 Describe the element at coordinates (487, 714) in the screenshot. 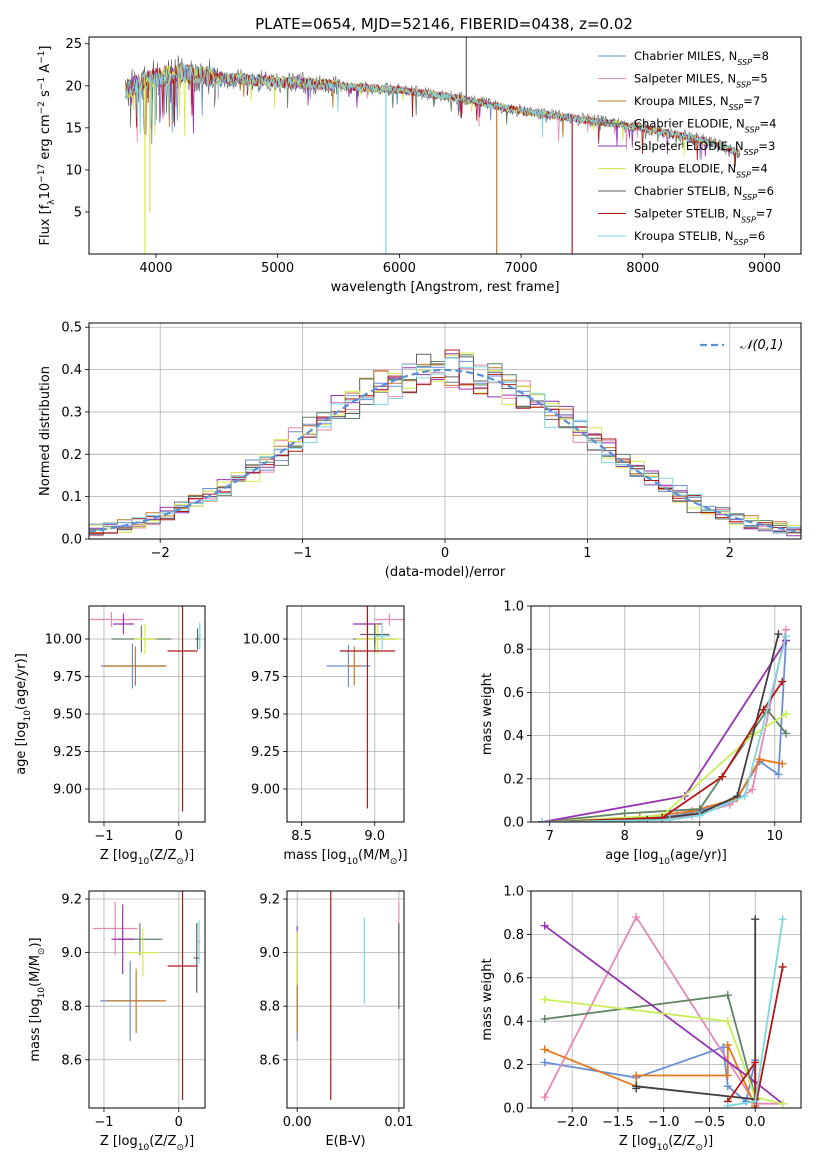

I see `y-axis-label: mass weight` at that location.